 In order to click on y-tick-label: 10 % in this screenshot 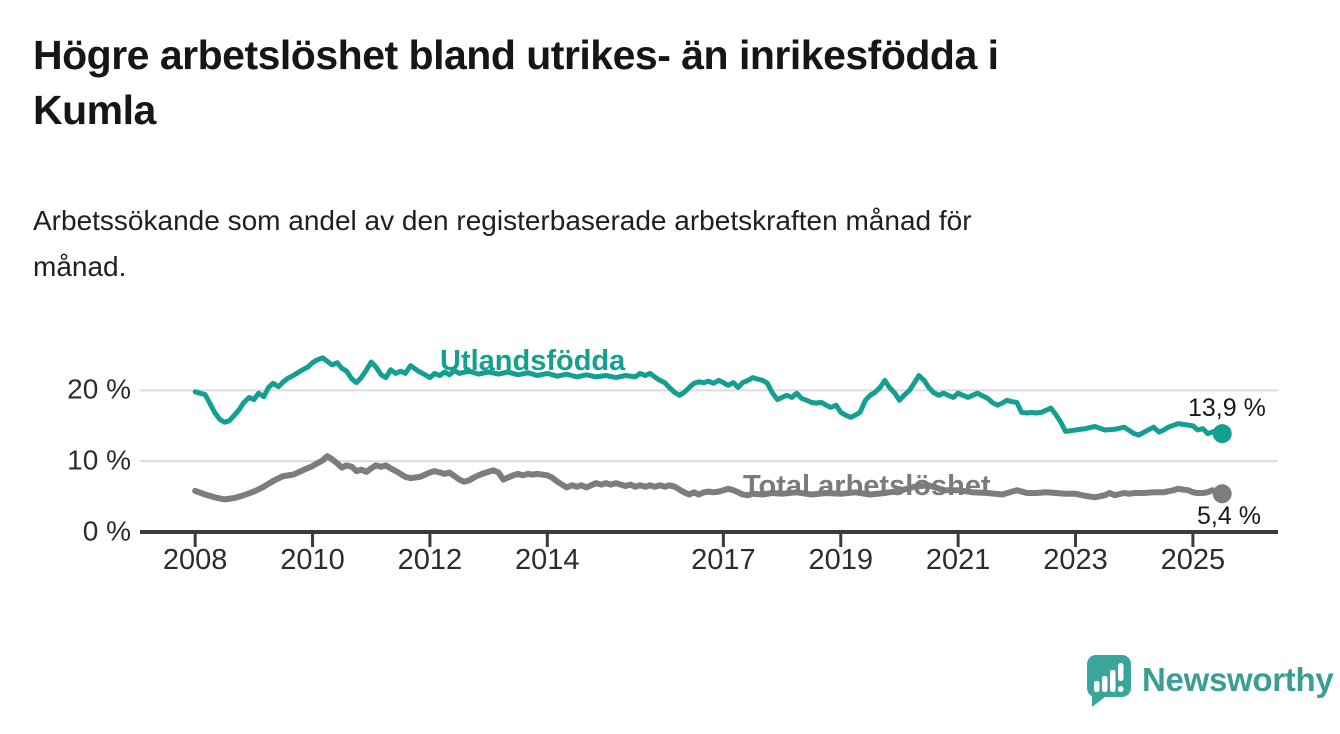, I will do `click(99, 460)`.